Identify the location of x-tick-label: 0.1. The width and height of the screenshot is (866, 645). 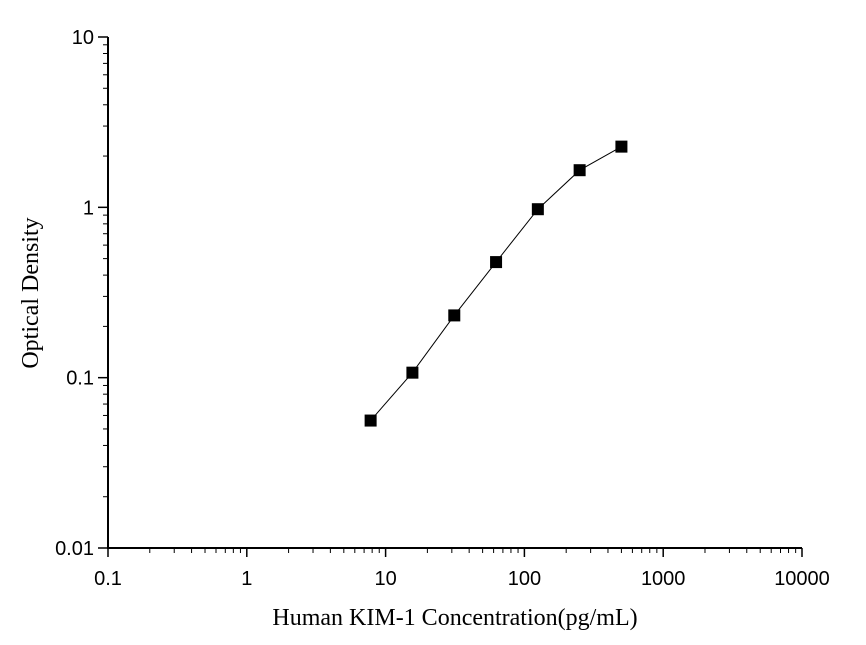
(108, 579).